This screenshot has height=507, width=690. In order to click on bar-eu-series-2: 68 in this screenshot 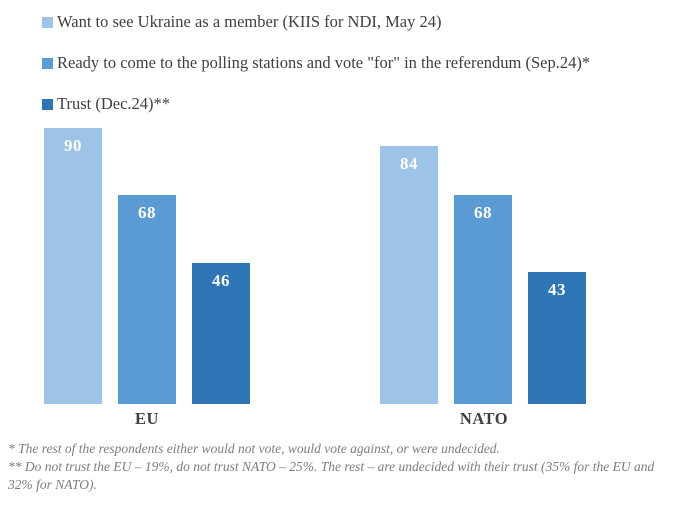, I will do `click(147, 299)`.